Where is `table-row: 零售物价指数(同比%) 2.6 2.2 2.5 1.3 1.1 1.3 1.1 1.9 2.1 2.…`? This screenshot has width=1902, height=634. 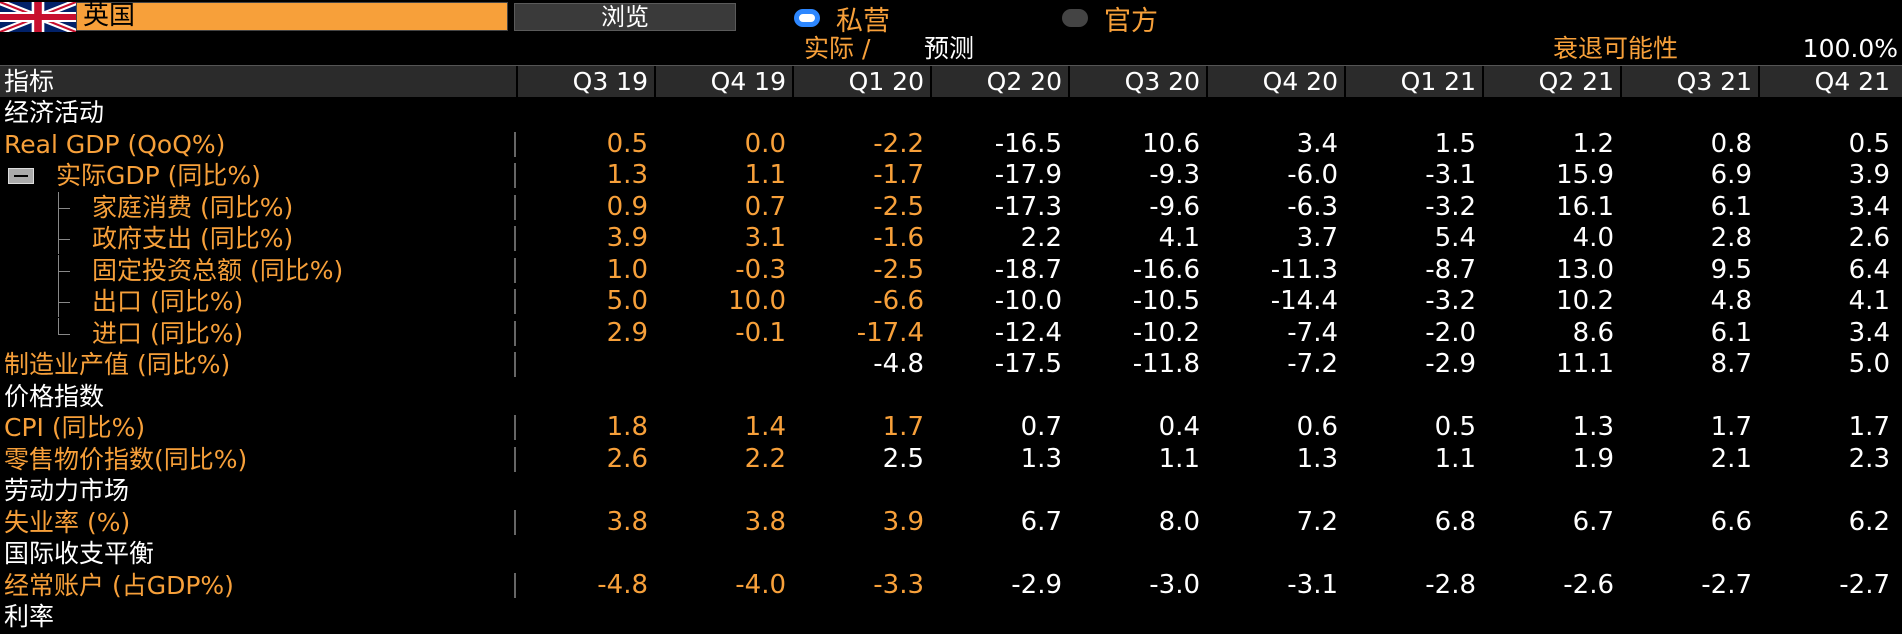 table-row: 零售物价指数(同比%) 2.6 2.2 2.5 1.3 1.1 1.3 1.1 1.9 2.1 2.… is located at coordinates (951, 460).